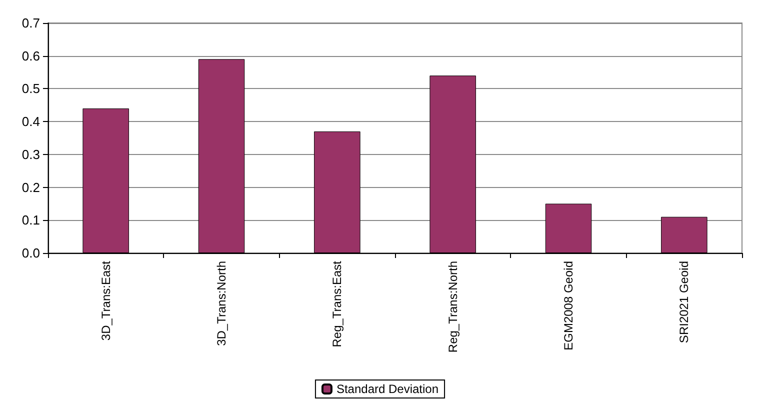 Image resolution: width=760 pixels, height=400 pixels. Describe the element at coordinates (387, 389) in the screenshot. I see `legend-label: Standard Deviation` at that location.